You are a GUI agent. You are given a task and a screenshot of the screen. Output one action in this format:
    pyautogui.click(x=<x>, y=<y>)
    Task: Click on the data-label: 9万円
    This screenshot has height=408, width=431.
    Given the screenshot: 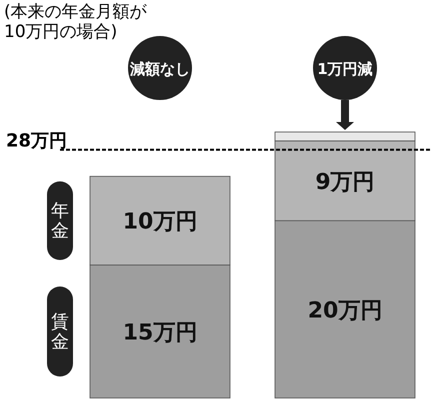 What is the action you would take?
    pyautogui.click(x=345, y=182)
    